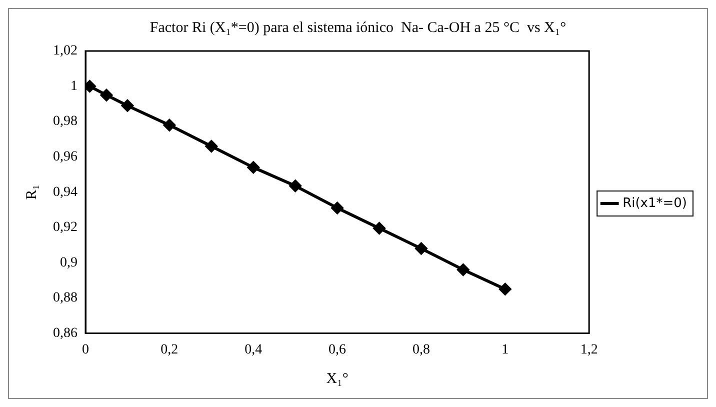 Image resolution: width=716 pixels, height=407 pixels. I want to click on x-tick-label: 0,2, so click(169, 350).